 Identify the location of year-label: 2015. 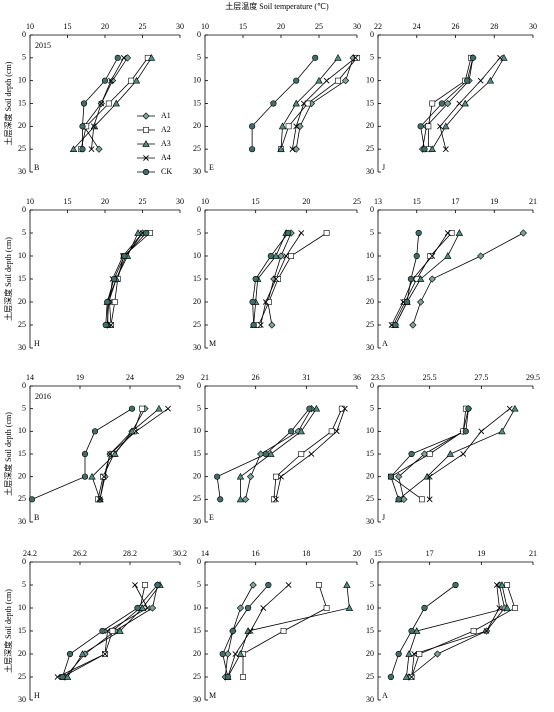
(43, 45).